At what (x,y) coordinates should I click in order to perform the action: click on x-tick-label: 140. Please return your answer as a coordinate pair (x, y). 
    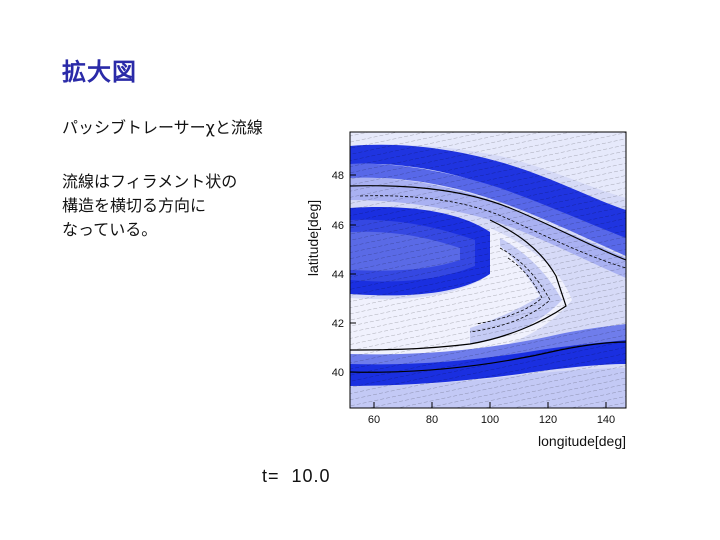
    Looking at the image, I should click on (606, 420).